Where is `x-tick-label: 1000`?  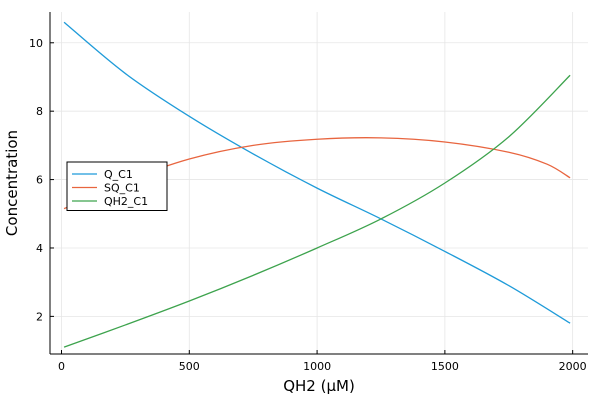 x-tick-label: 1000 is located at coordinates (317, 366).